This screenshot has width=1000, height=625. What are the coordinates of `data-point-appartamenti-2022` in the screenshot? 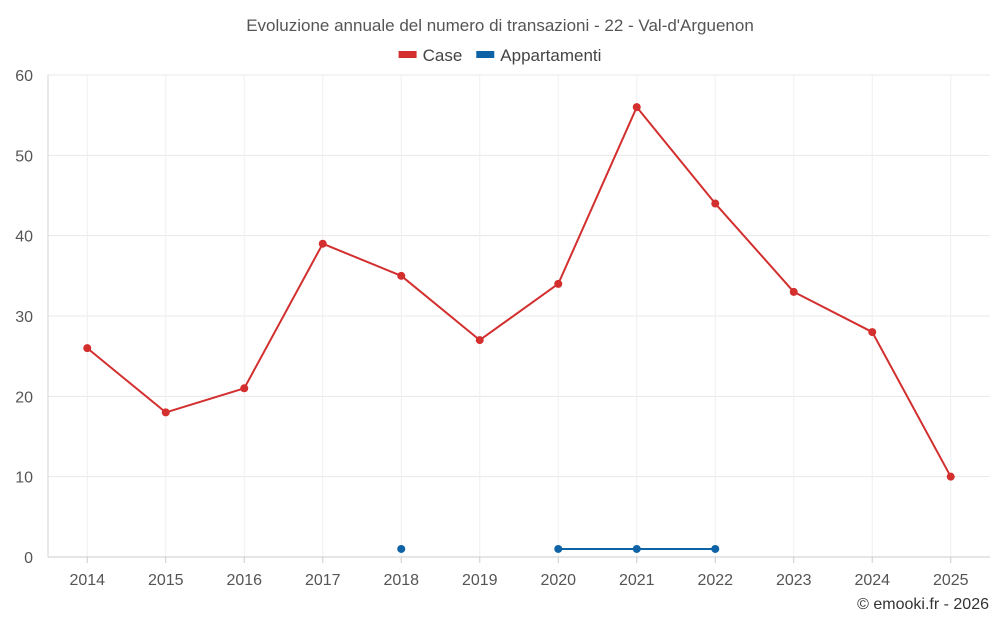 It's located at (715, 548).